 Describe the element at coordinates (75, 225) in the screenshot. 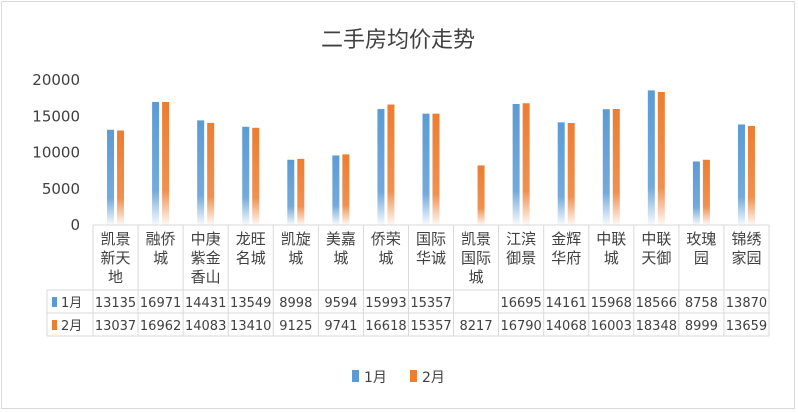

I see `y-tick-label: 0` at that location.